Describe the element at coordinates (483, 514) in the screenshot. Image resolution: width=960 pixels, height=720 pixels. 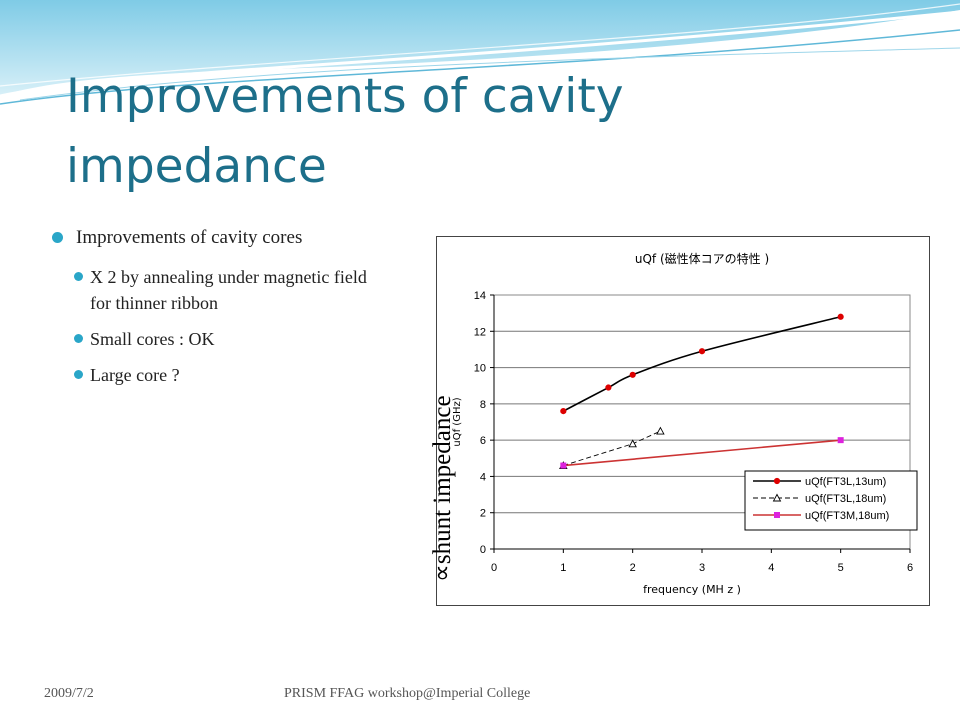
I see `y-tick-label: 2` at that location.